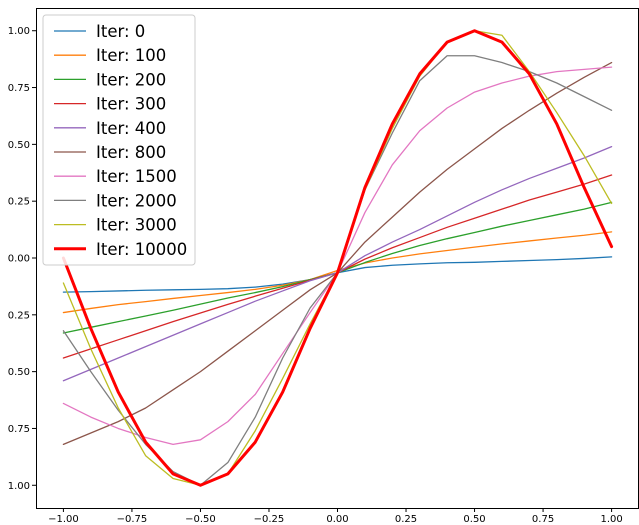 This screenshot has width=639, height=525. I want to click on x-tick-label: 0.00, so click(337, 519).